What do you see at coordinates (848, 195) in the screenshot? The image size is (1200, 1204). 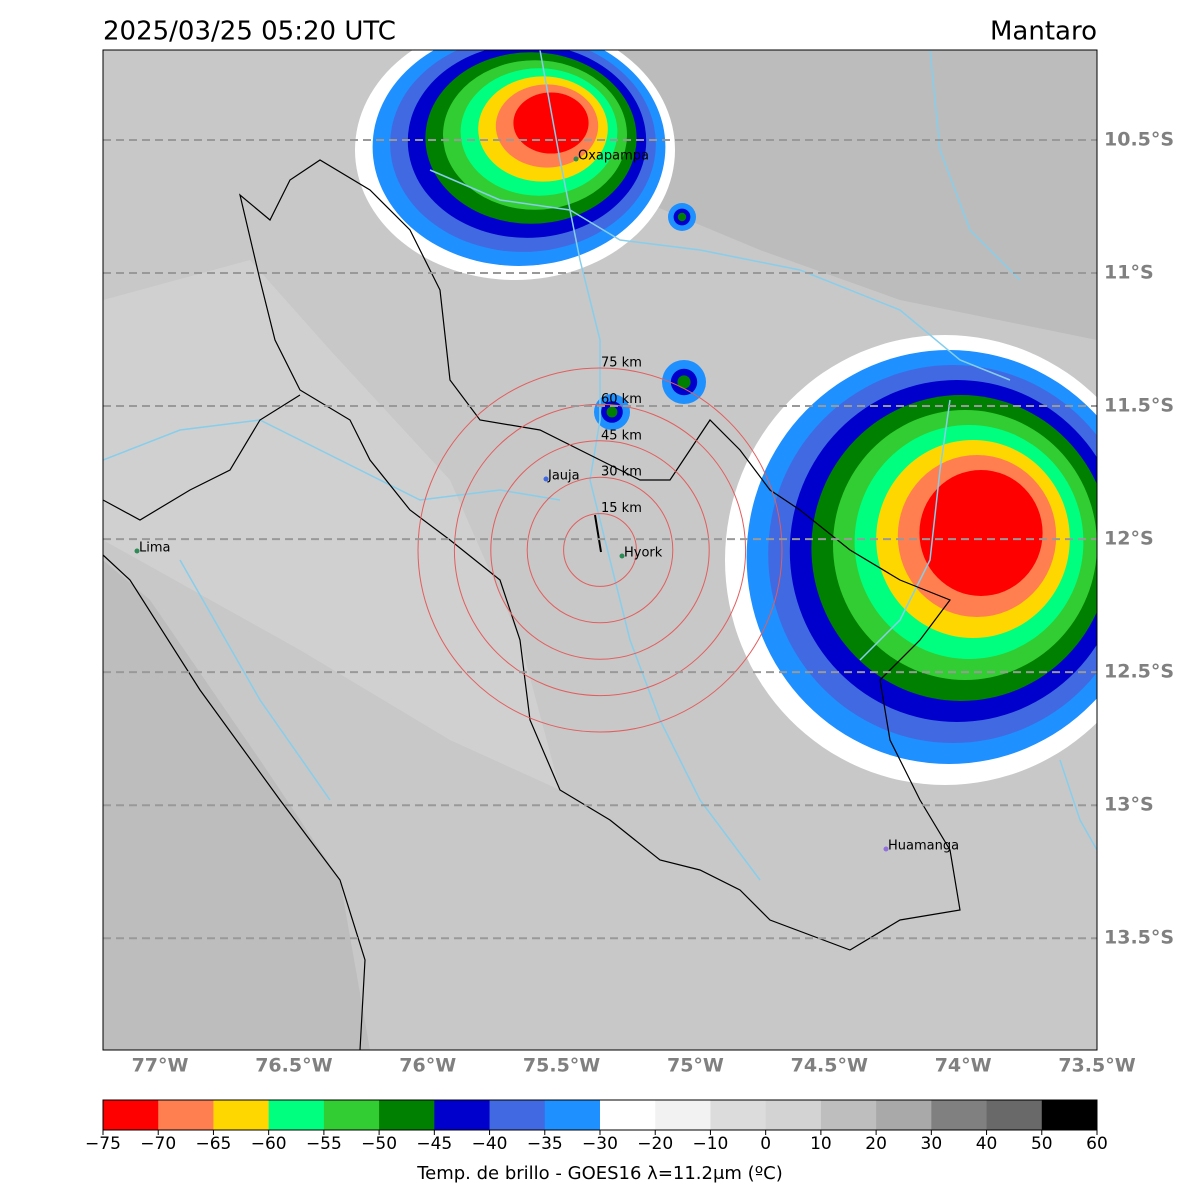 I see `east-zone` at bounding box center [848, 195].